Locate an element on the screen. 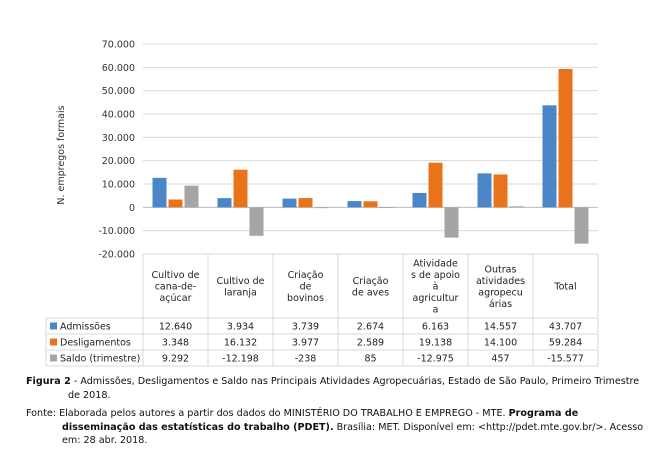 The width and height of the screenshot is (666, 465). category-label: de is located at coordinates (306, 287).